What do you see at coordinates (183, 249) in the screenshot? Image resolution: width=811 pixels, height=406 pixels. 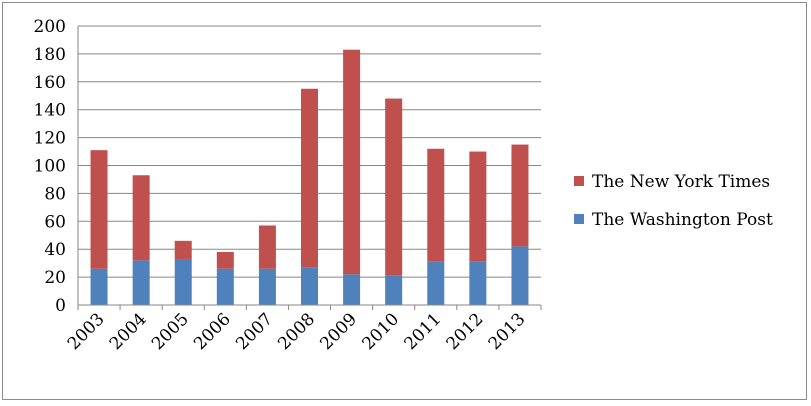 I see `bar-new-york-times-2005` at bounding box center [183, 249].